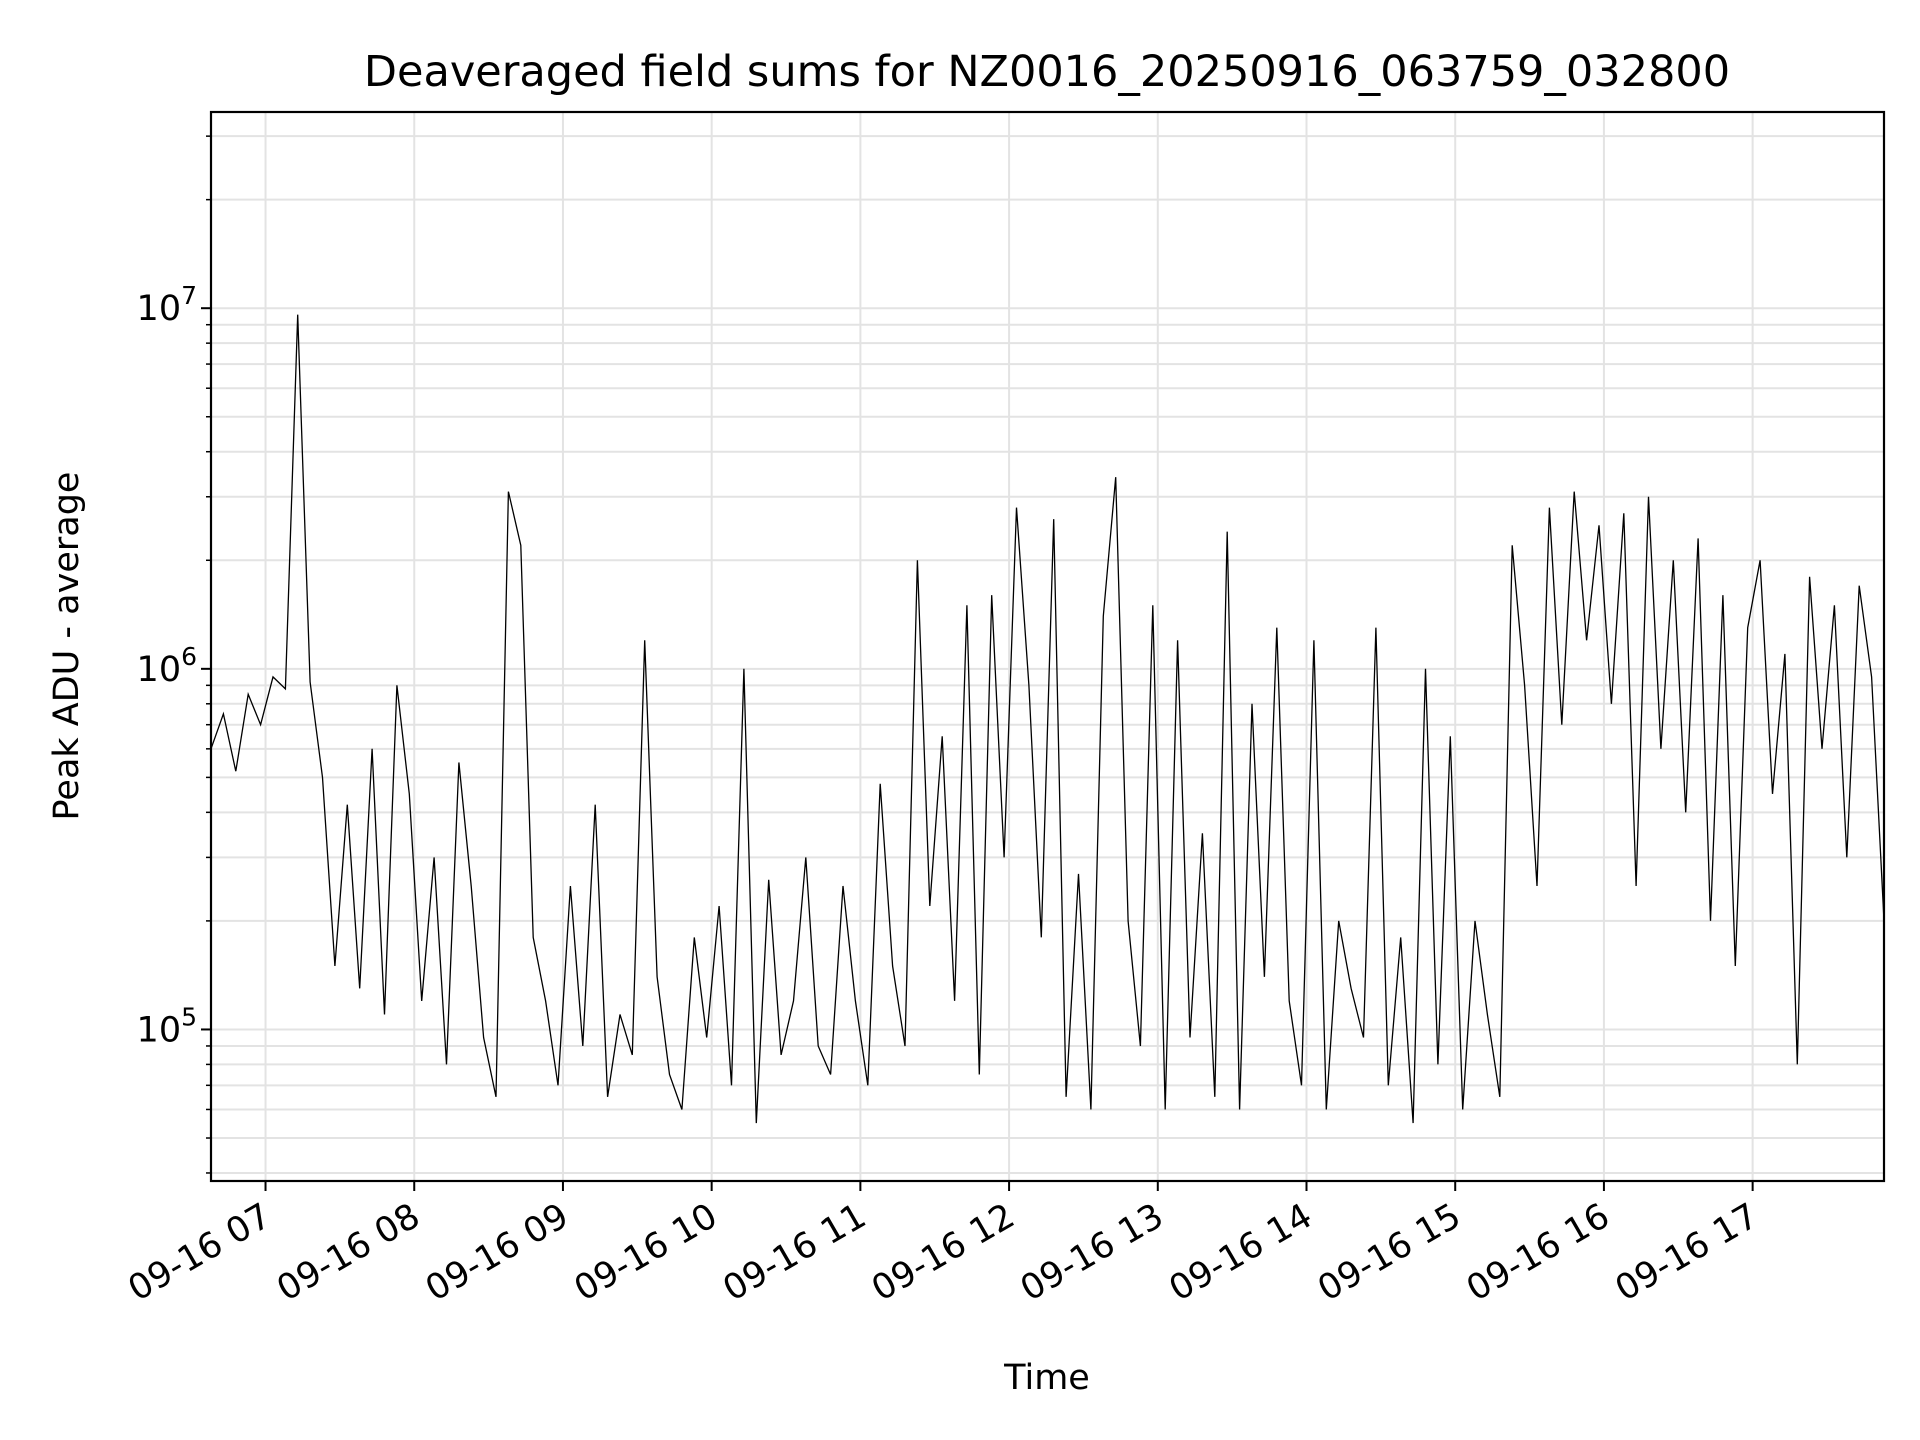  I want to click on y-axis: 10⁵ 10⁶ 10⁷, so click(174, 654).